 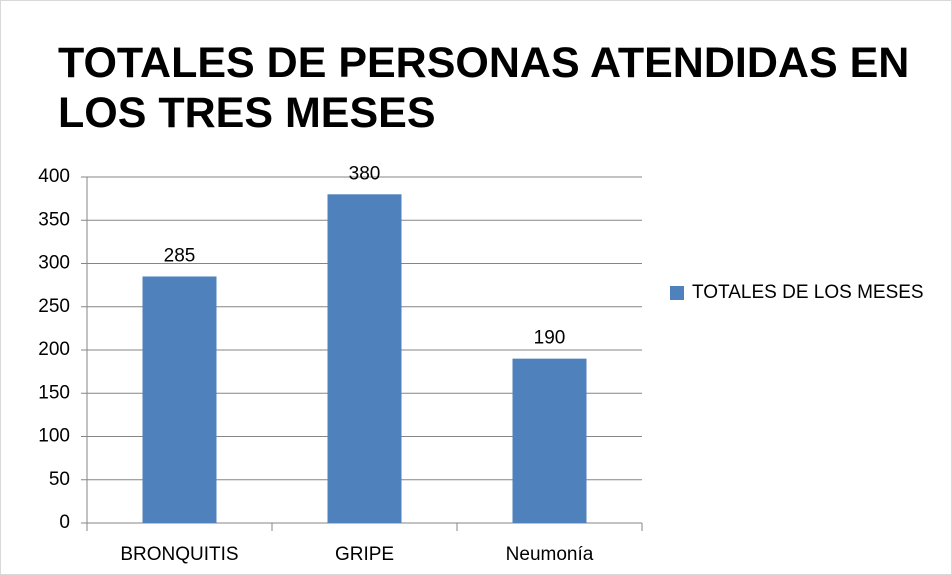 What do you see at coordinates (550, 338) in the screenshot?
I see `data-label: 190` at bounding box center [550, 338].